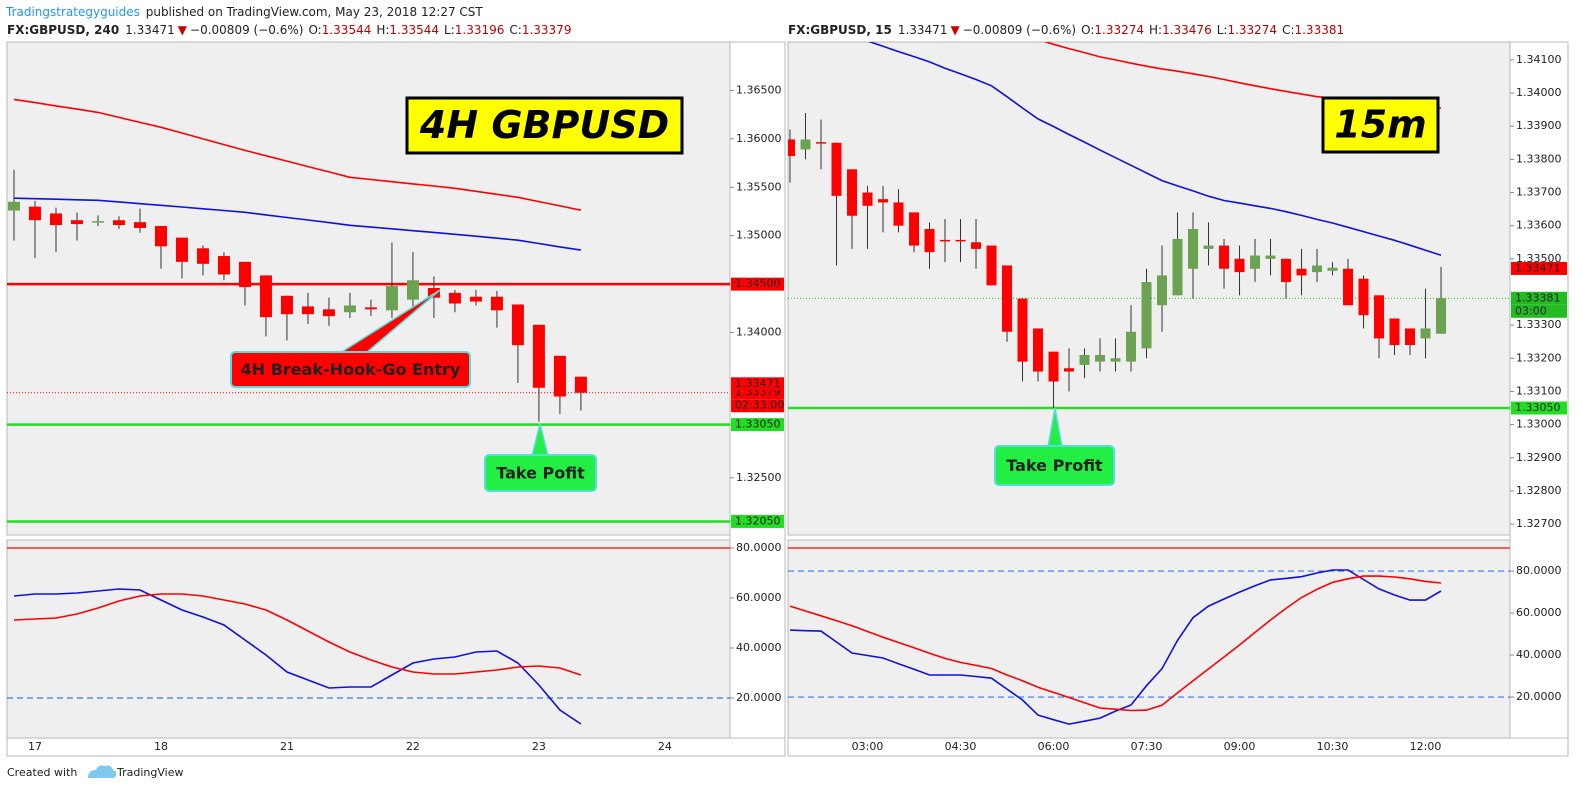 The image size is (1583, 799). Describe the element at coordinates (1380, 125) in the screenshot. I see `chart-title: 15m` at that location.